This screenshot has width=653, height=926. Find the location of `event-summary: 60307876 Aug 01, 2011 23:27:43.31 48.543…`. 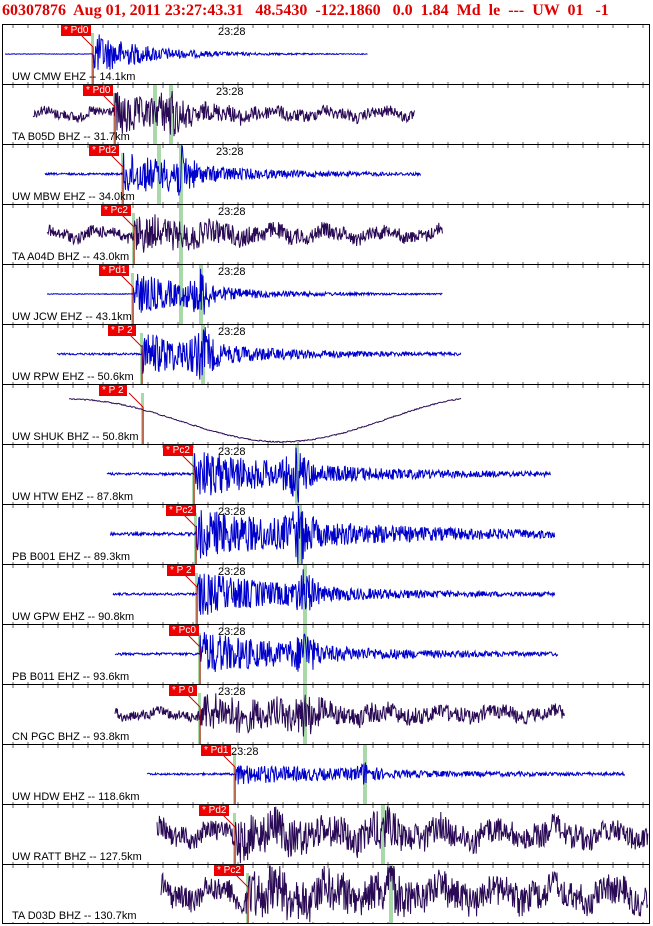

event-summary: 60307876 Aug 01, 2011 23:27:43.31 48.543… is located at coordinates (305, 10).